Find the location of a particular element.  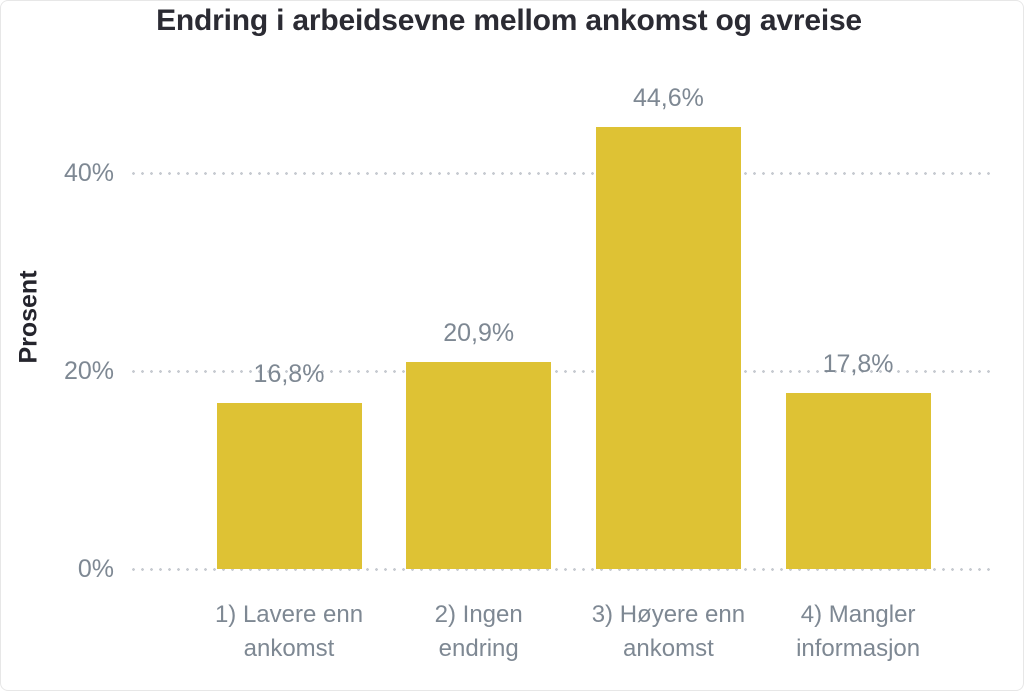

x-category-label-2: 2) Ingen endring is located at coordinates (478, 631).